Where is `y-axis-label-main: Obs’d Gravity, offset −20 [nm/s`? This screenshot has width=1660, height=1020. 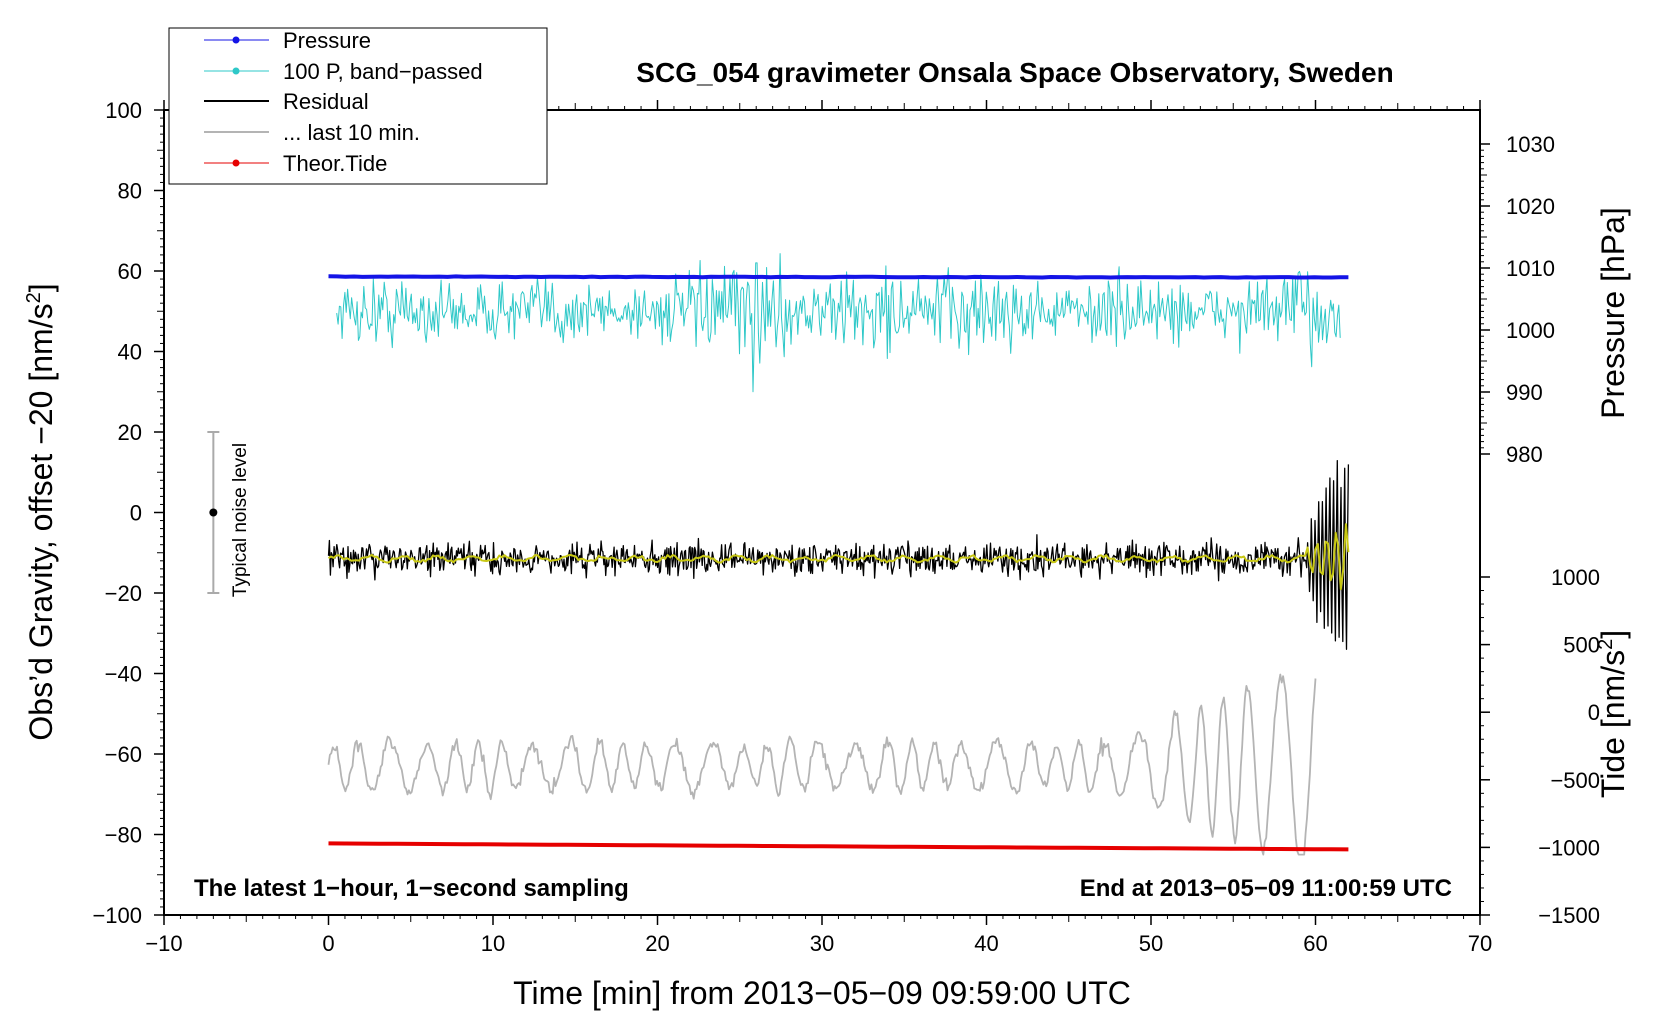 y-axis-label-main: Obs’d Gravity, offset −20 [nm/s is located at coordinates (41, 521).